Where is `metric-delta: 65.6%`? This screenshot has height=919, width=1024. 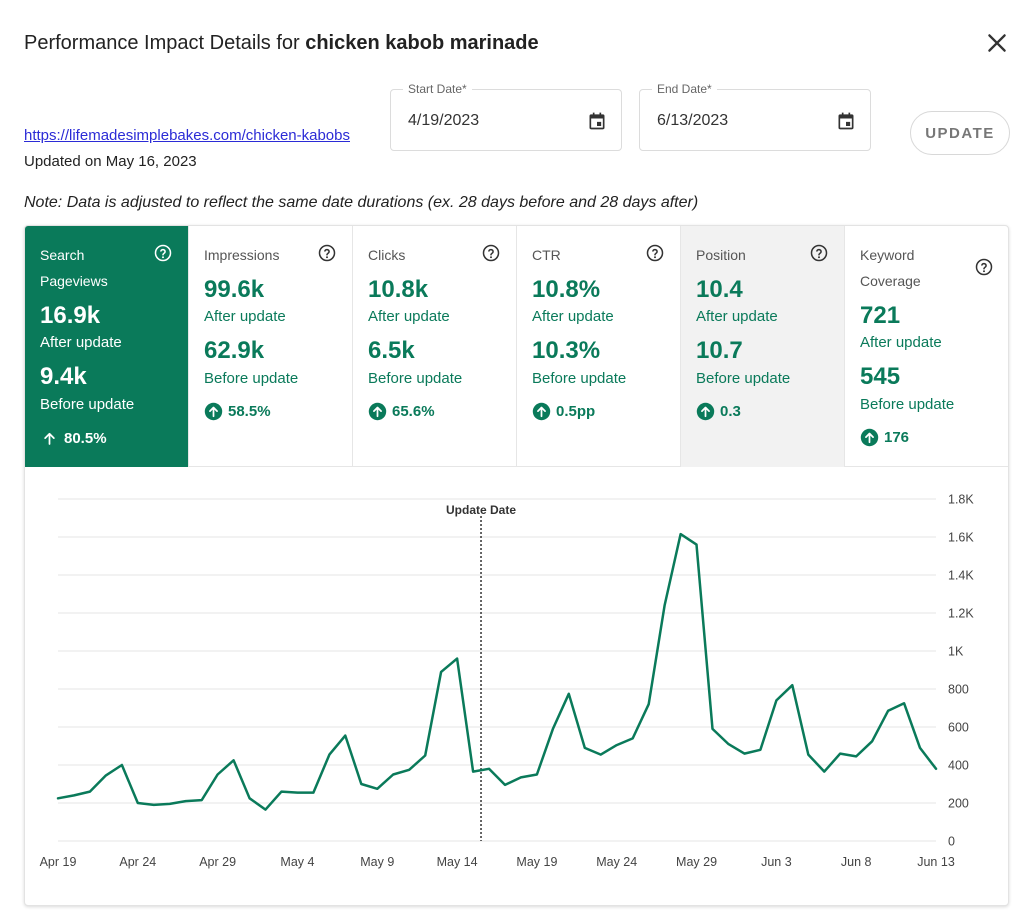 metric-delta: 65.6% is located at coordinates (401, 411).